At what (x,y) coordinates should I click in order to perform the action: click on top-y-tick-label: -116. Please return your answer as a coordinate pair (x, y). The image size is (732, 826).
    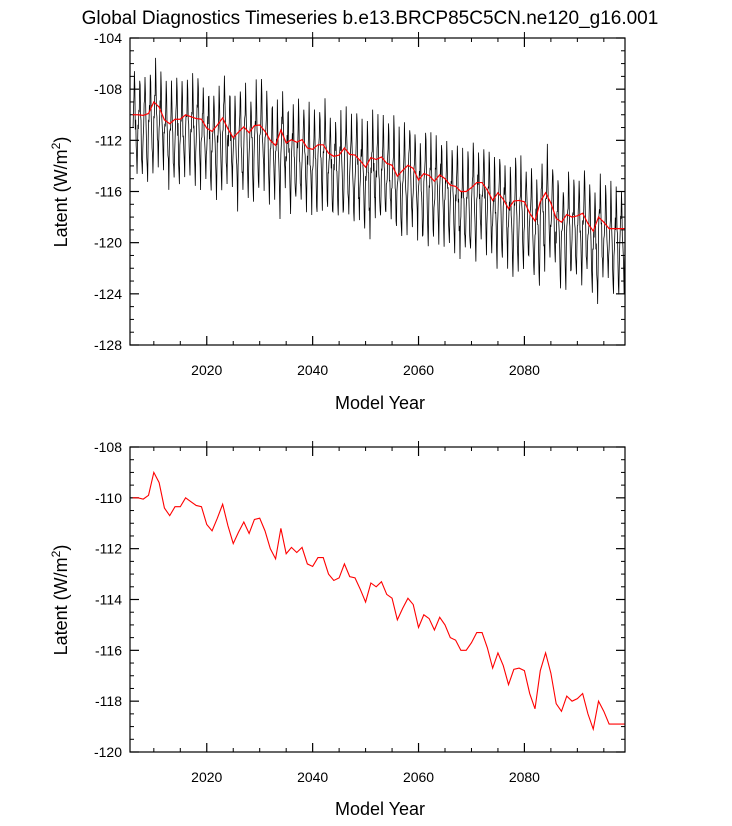
    Looking at the image, I should click on (108, 192).